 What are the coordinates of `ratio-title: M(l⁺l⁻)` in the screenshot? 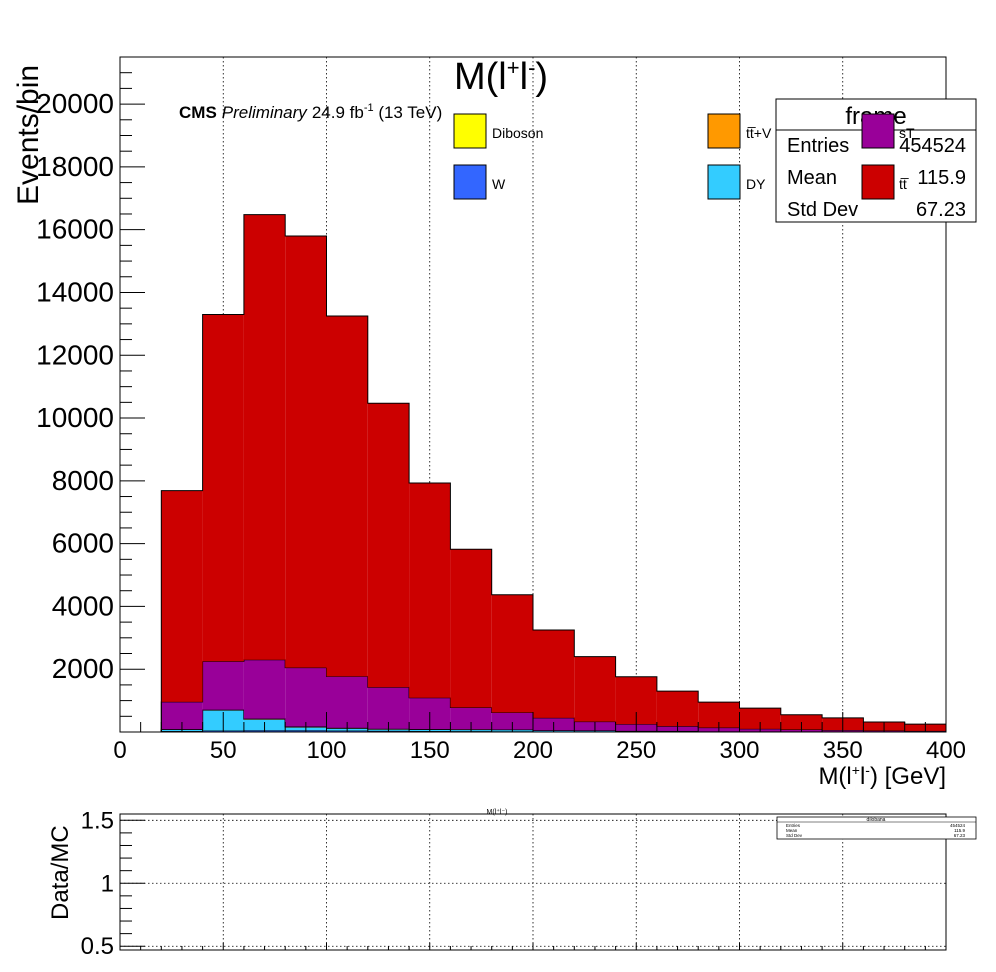 It's located at (497, 812).